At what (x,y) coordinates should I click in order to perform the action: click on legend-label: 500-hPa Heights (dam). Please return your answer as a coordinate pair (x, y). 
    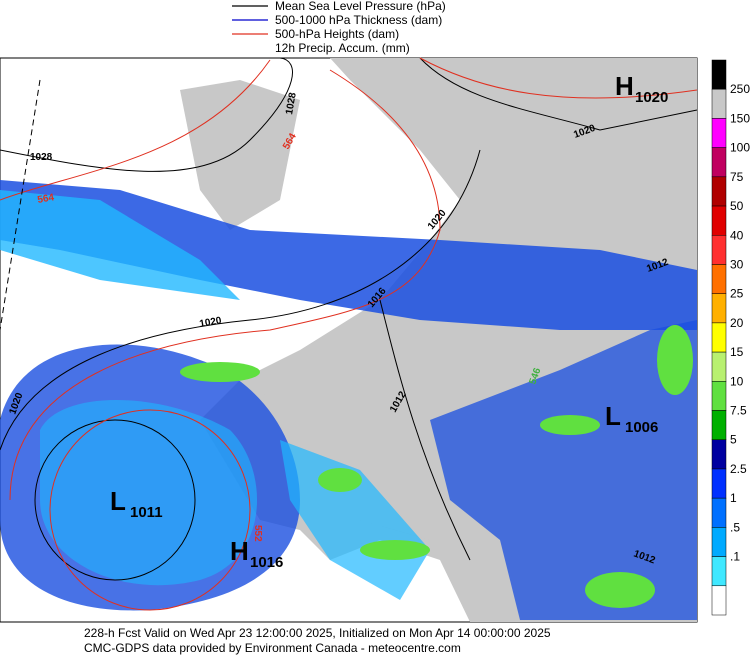
    Looking at the image, I should click on (337, 34).